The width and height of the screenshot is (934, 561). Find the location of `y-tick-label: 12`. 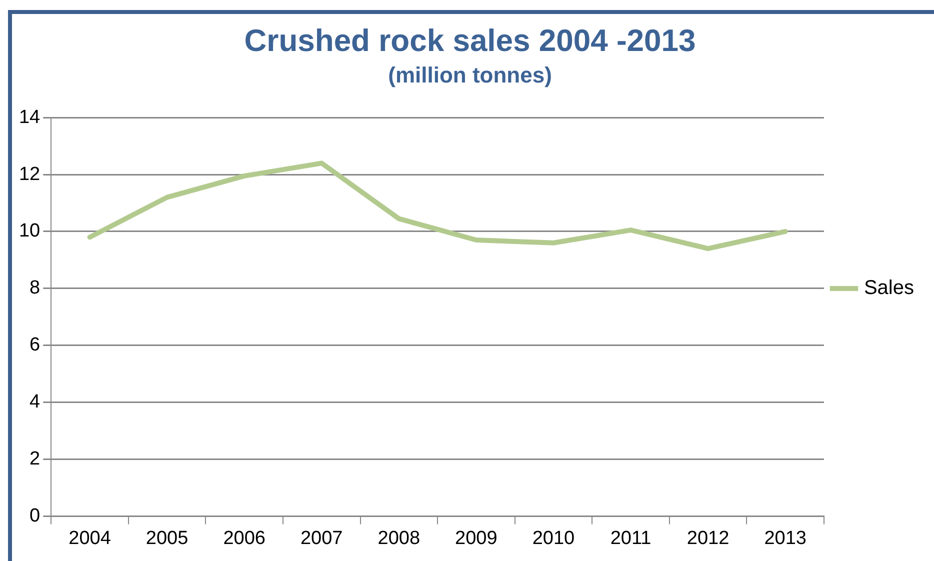

y-tick-label: 12 is located at coordinates (29, 174).